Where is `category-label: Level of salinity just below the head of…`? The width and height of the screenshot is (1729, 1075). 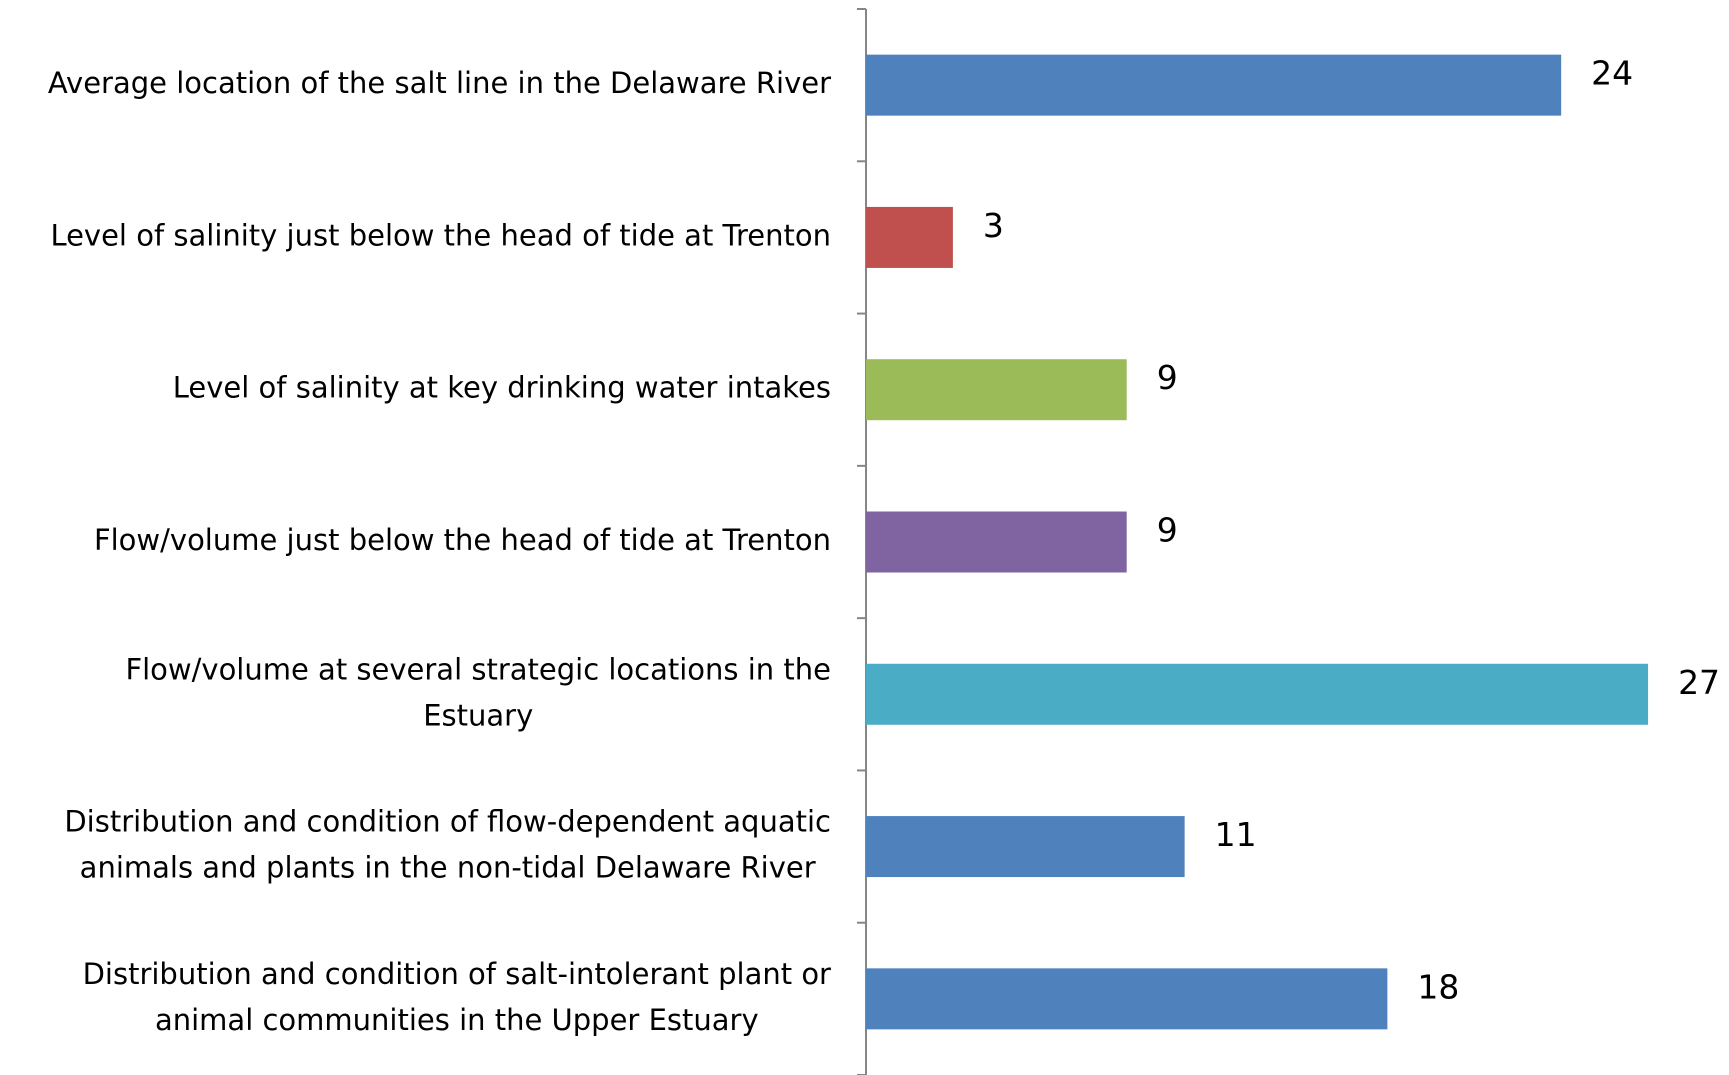 category-label: Level of salinity just below the head of… is located at coordinates (440, 235).